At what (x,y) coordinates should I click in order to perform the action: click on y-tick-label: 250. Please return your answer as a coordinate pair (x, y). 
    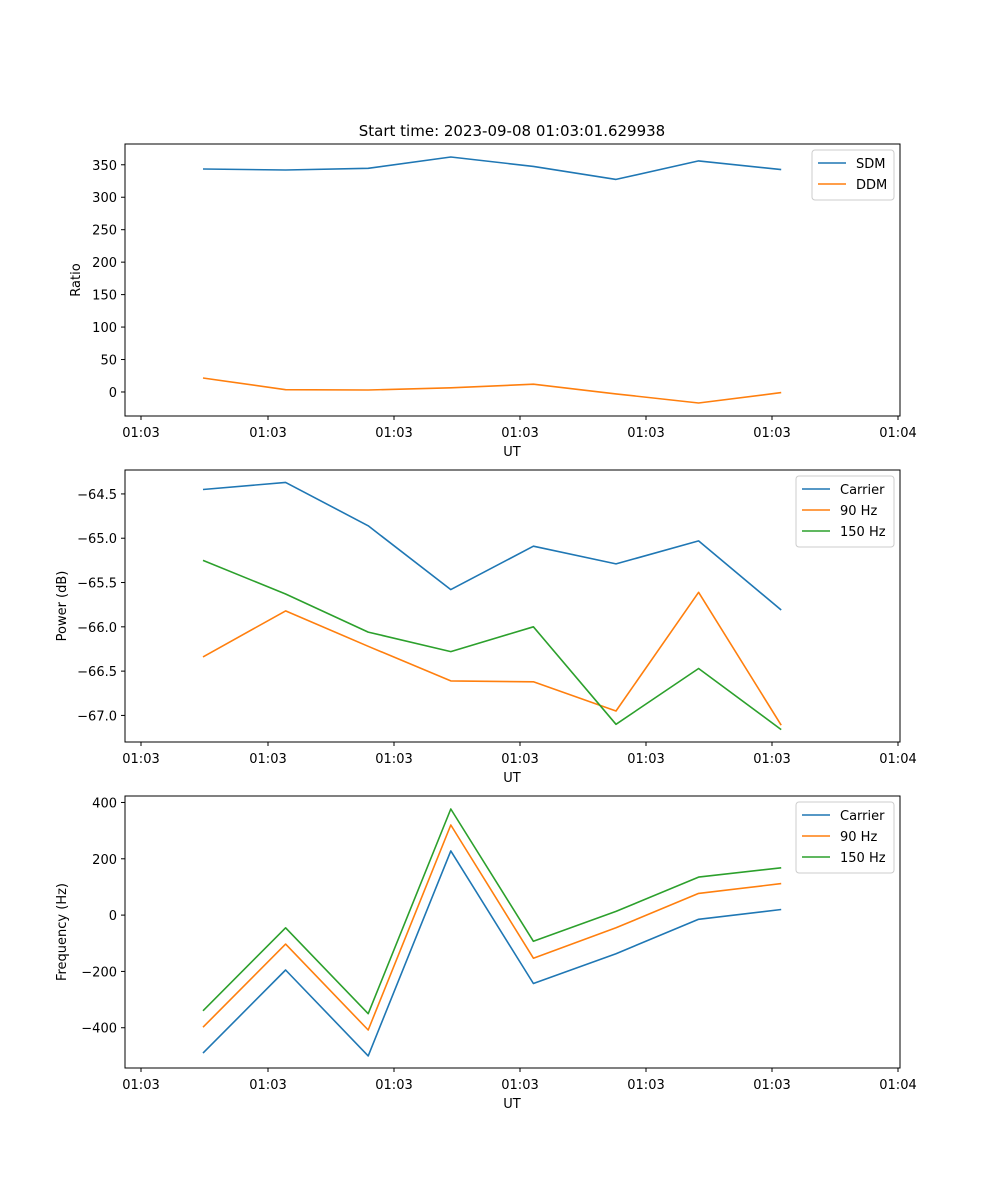
    Looking at the image, I should click on (104, 231).